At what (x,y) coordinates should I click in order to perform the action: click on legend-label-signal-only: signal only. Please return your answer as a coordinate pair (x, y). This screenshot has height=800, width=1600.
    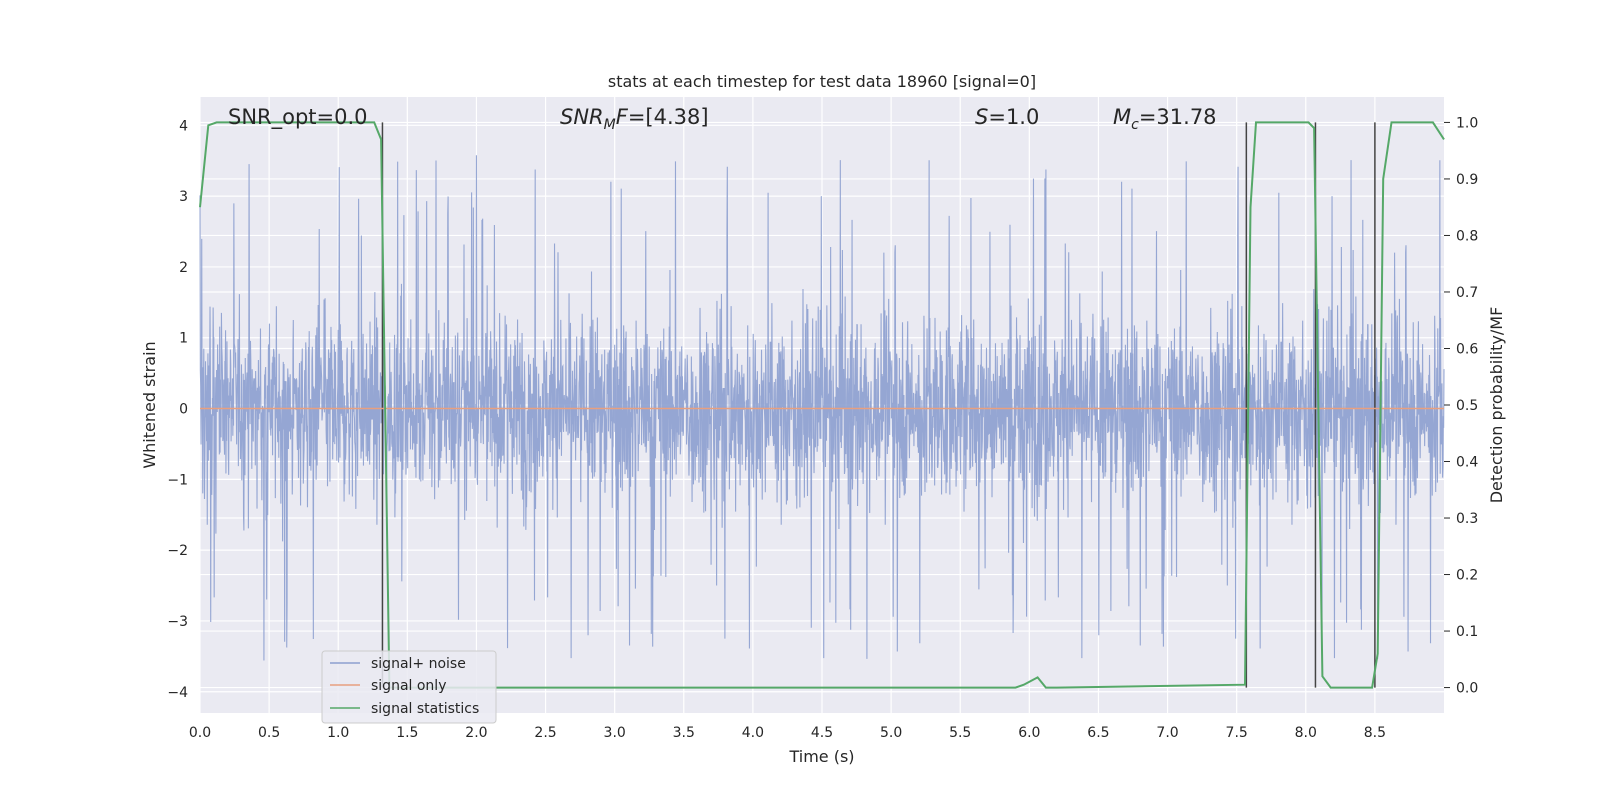
    Looking at the image, I should click on (408, 686).